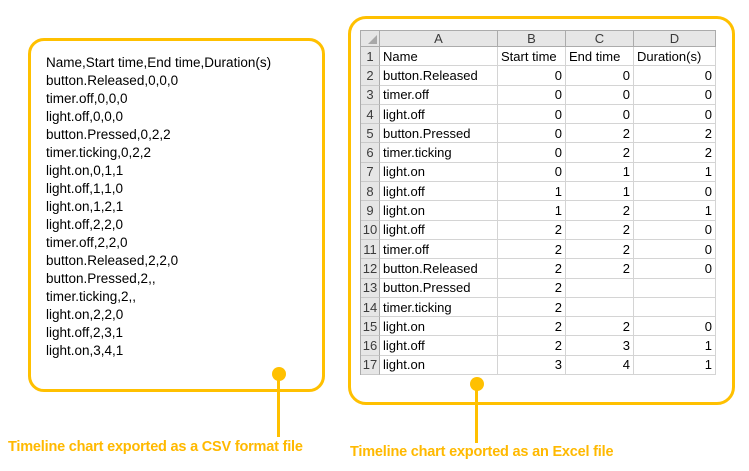  Describe the element at coordinates (600, 114) in the screenshot. I see `cell-C4: 0` at that location.